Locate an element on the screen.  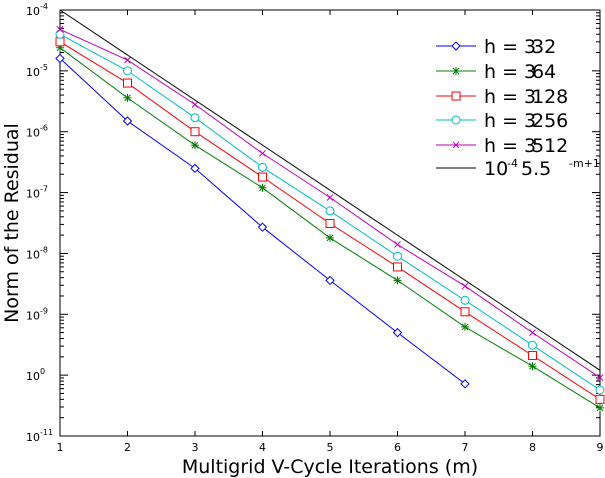
y-tick-label: 10 -9 is located at coordinates (37, 314).